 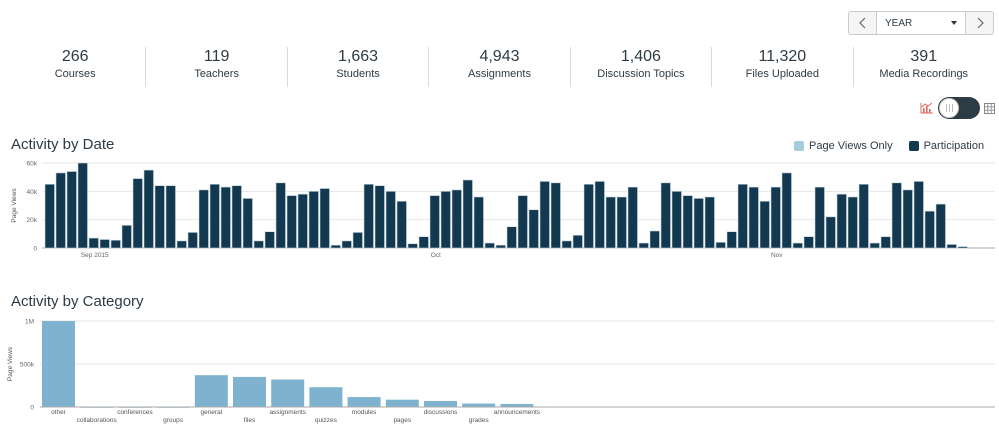 What do you see at coordinates (479, 420) in the screenshot?
I see `category-label: grades` at bounding box center [479, 420].